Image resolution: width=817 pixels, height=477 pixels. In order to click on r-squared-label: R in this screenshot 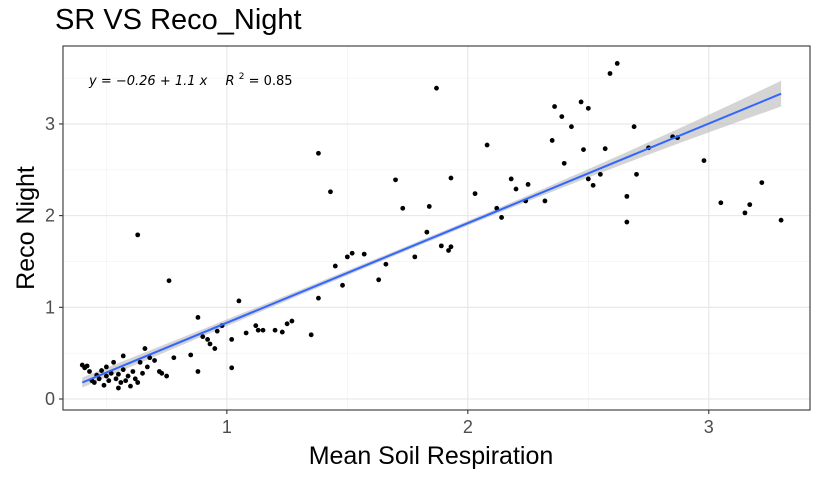, I will do `click(230, 81)`.